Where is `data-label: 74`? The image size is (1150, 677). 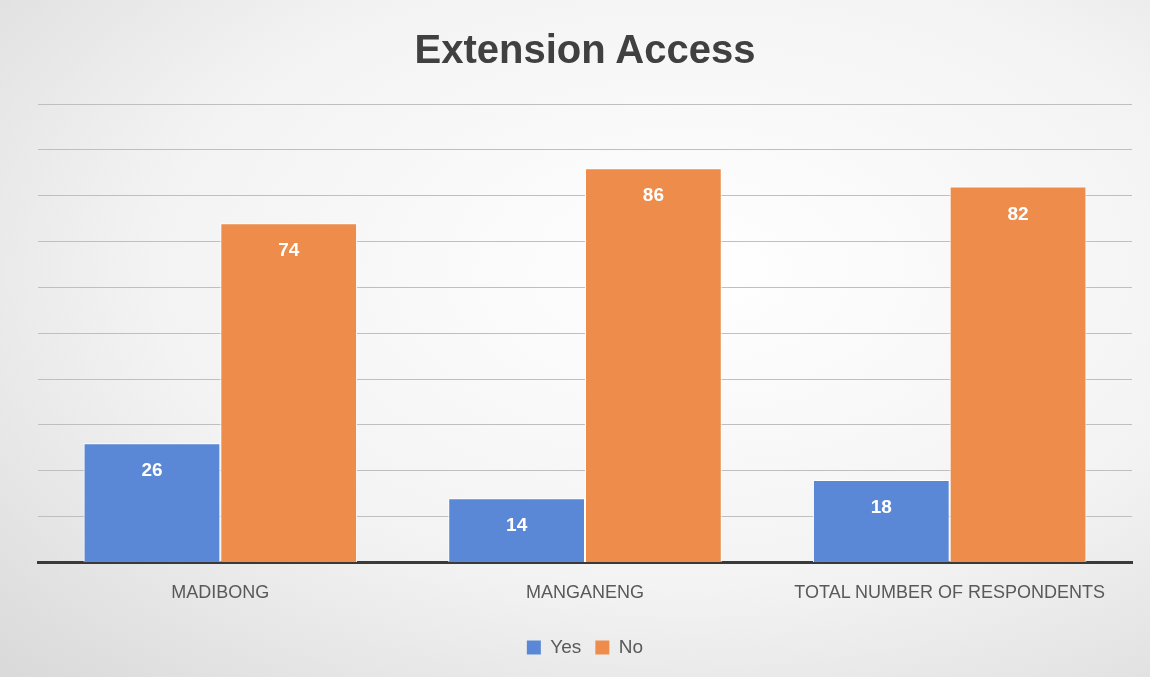
data-label: 74 is located at coordinates (289, 250).